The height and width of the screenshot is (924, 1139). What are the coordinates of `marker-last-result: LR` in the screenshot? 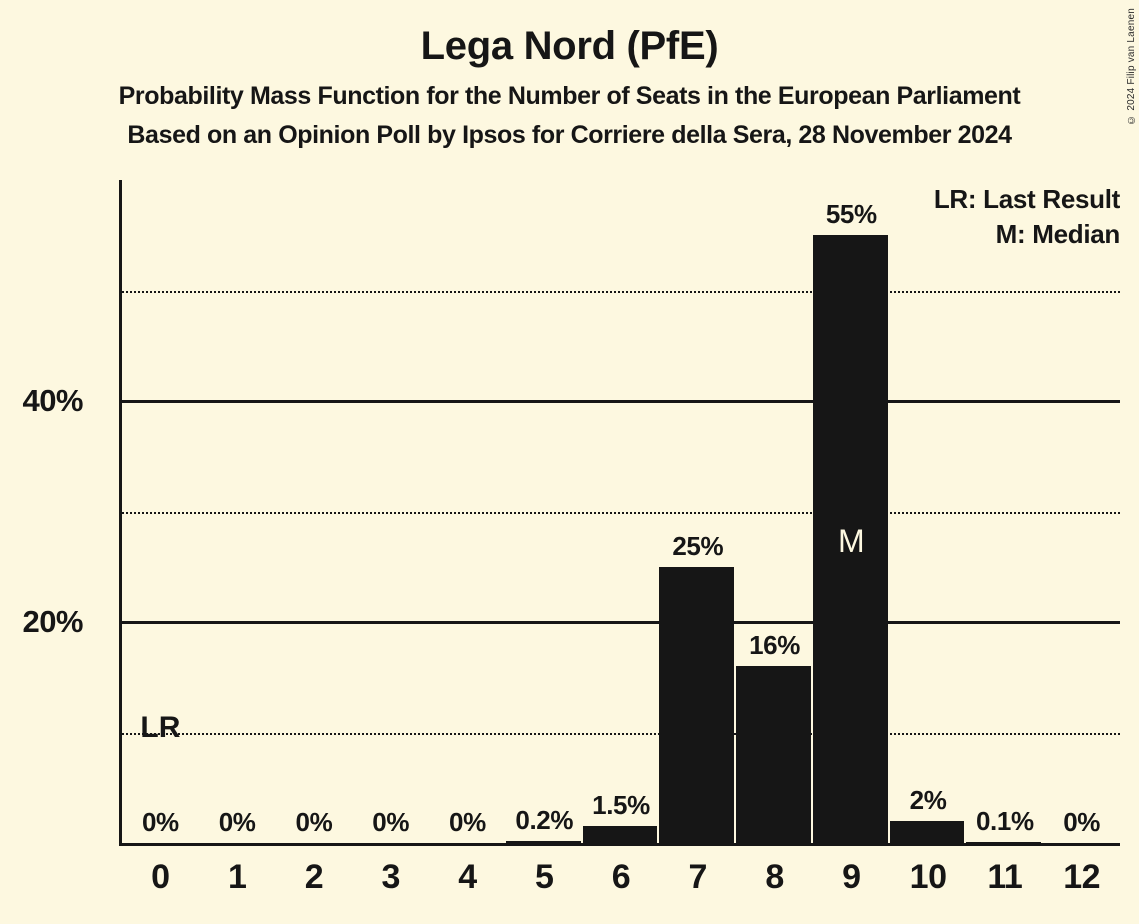 It's located at (160, 727).